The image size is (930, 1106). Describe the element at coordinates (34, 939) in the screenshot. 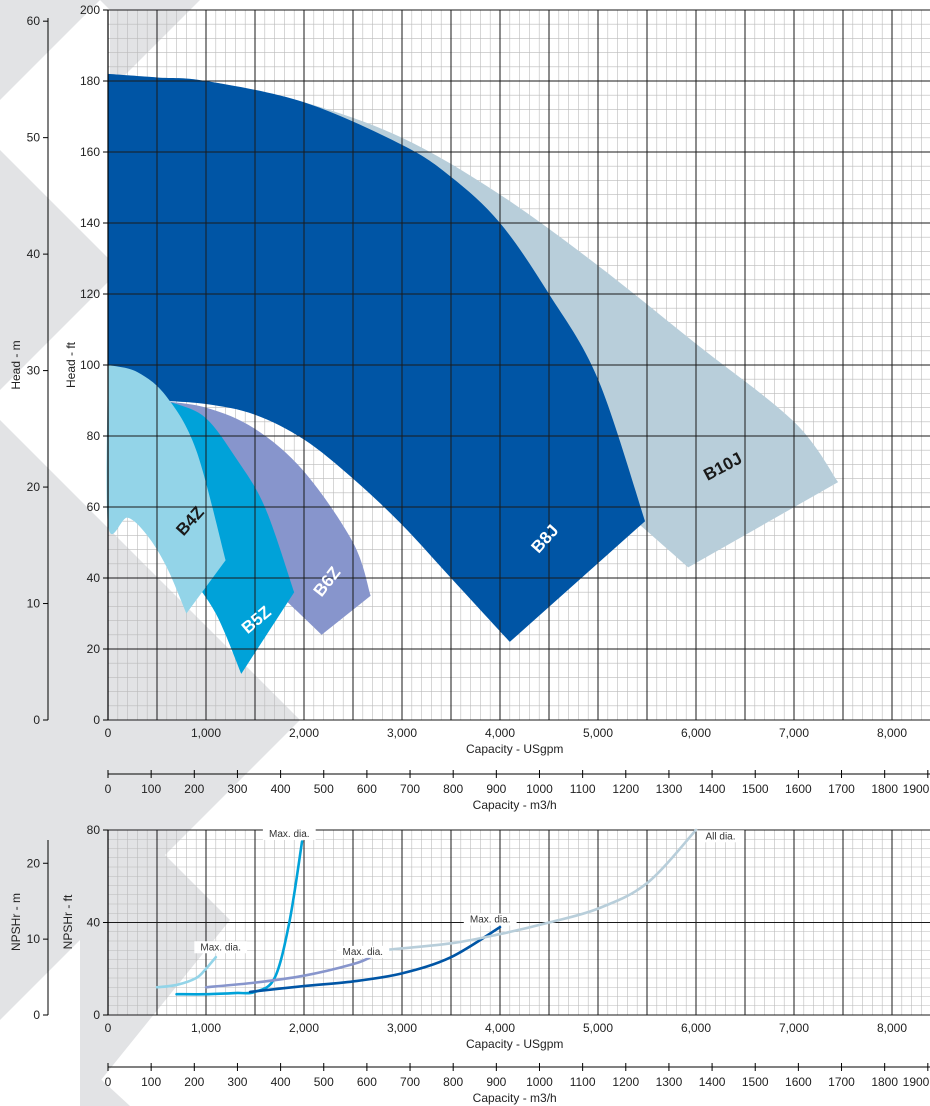

I see `npshr-m-tick-label: 10` at that location.